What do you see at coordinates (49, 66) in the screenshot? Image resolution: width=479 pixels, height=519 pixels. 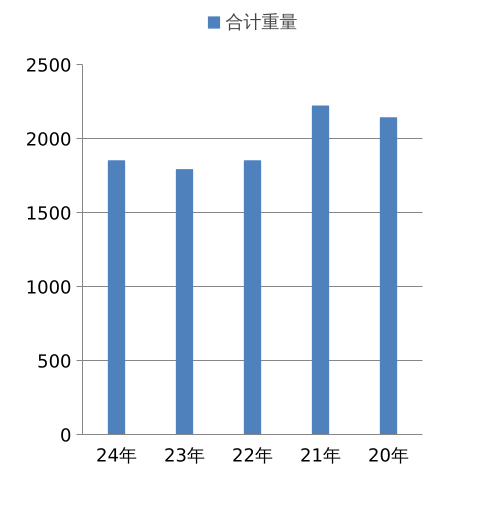 I see `y-tick-label: 2500` at bounding box center [49, 66].